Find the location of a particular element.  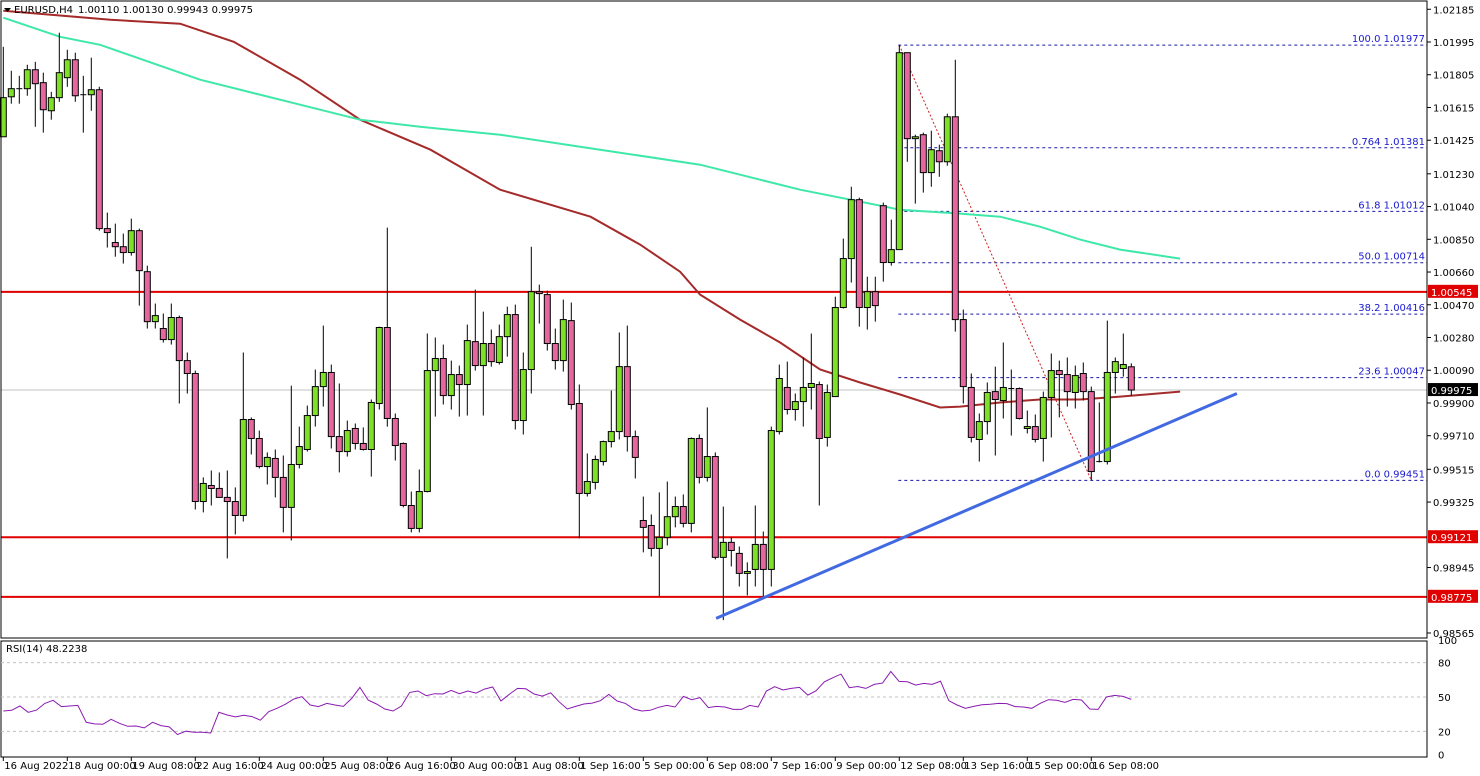

time-label: 16 Sep 08:00 is located at coordinates (1125, 766).